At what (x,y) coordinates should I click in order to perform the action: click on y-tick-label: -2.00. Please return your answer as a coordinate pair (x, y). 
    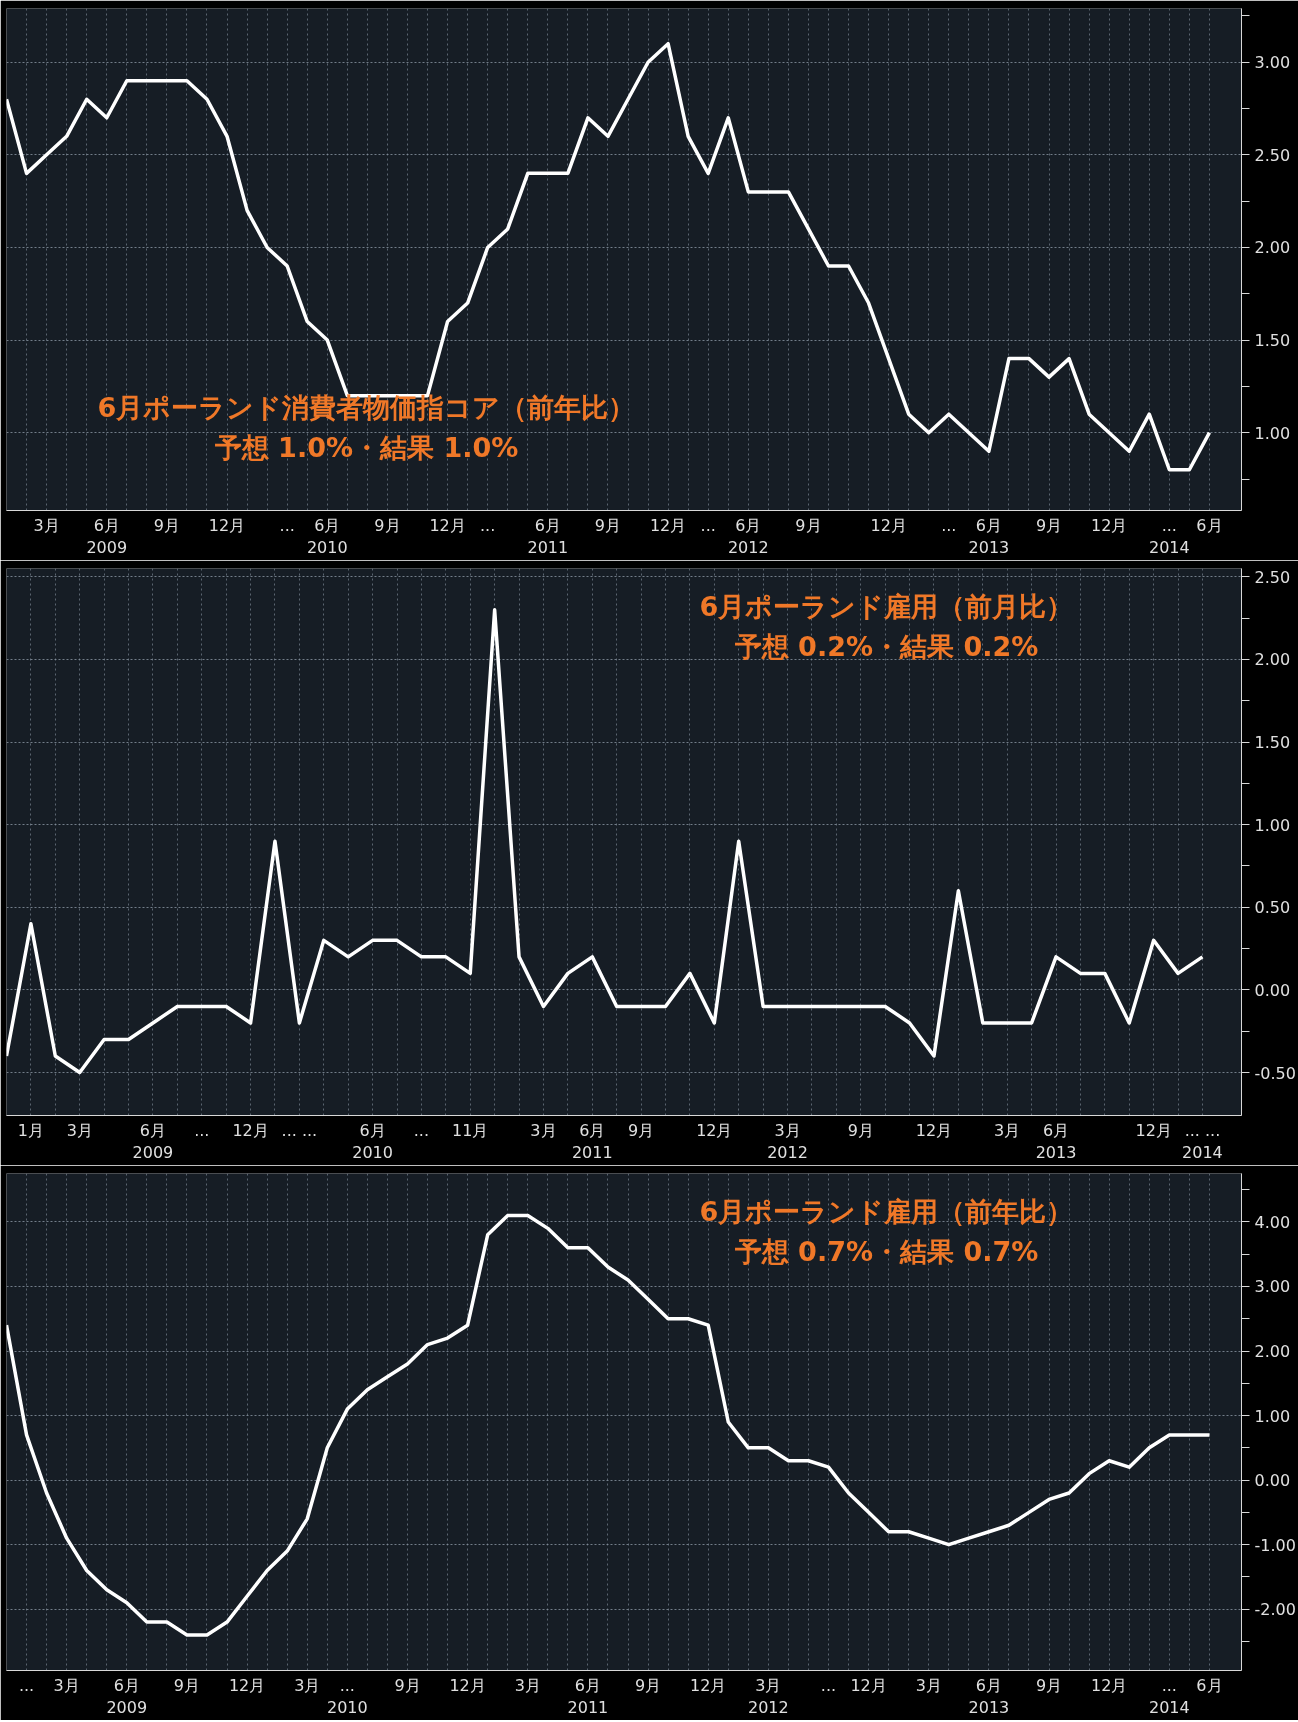
    Looking at the image, I should click on (1275, 1610).